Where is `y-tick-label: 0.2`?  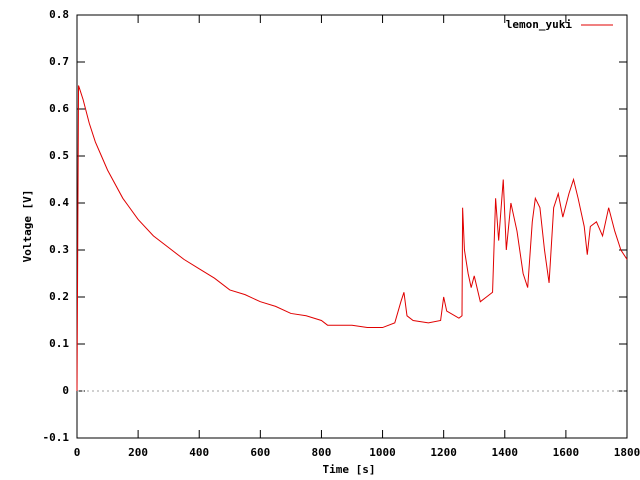 y-tick-label: 0.2 is located at coordinates (59, 296).